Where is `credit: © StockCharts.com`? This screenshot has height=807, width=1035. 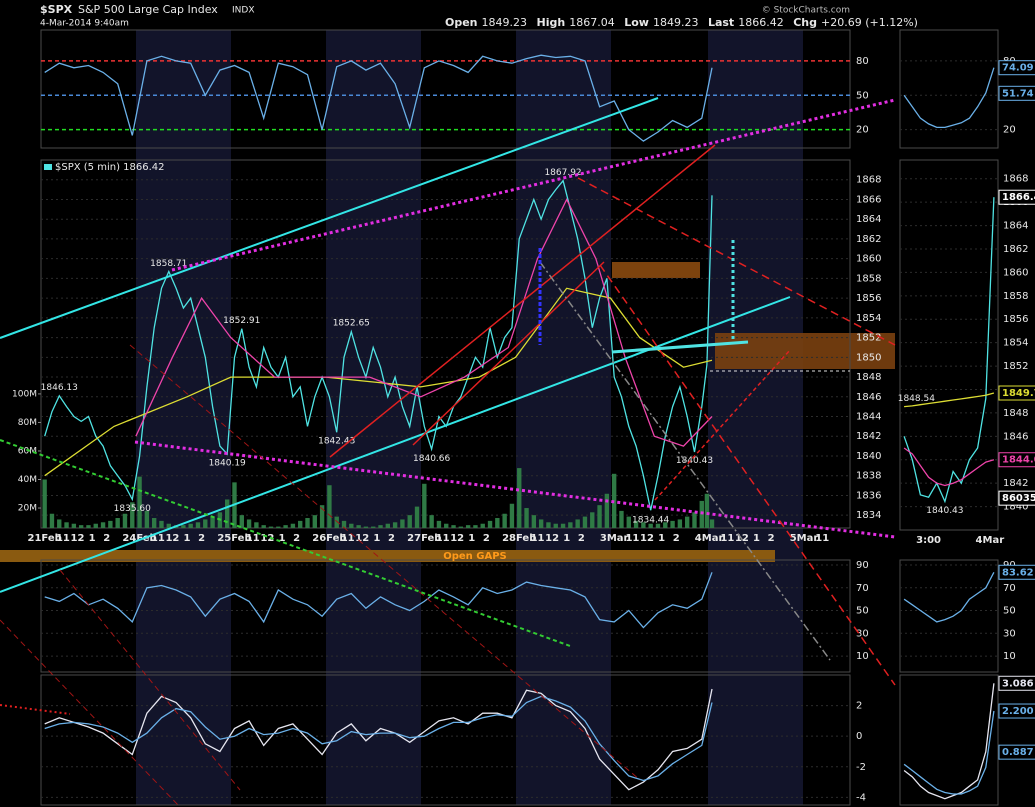
credit: © StockCharts.com is located at coordinates (806, 11).